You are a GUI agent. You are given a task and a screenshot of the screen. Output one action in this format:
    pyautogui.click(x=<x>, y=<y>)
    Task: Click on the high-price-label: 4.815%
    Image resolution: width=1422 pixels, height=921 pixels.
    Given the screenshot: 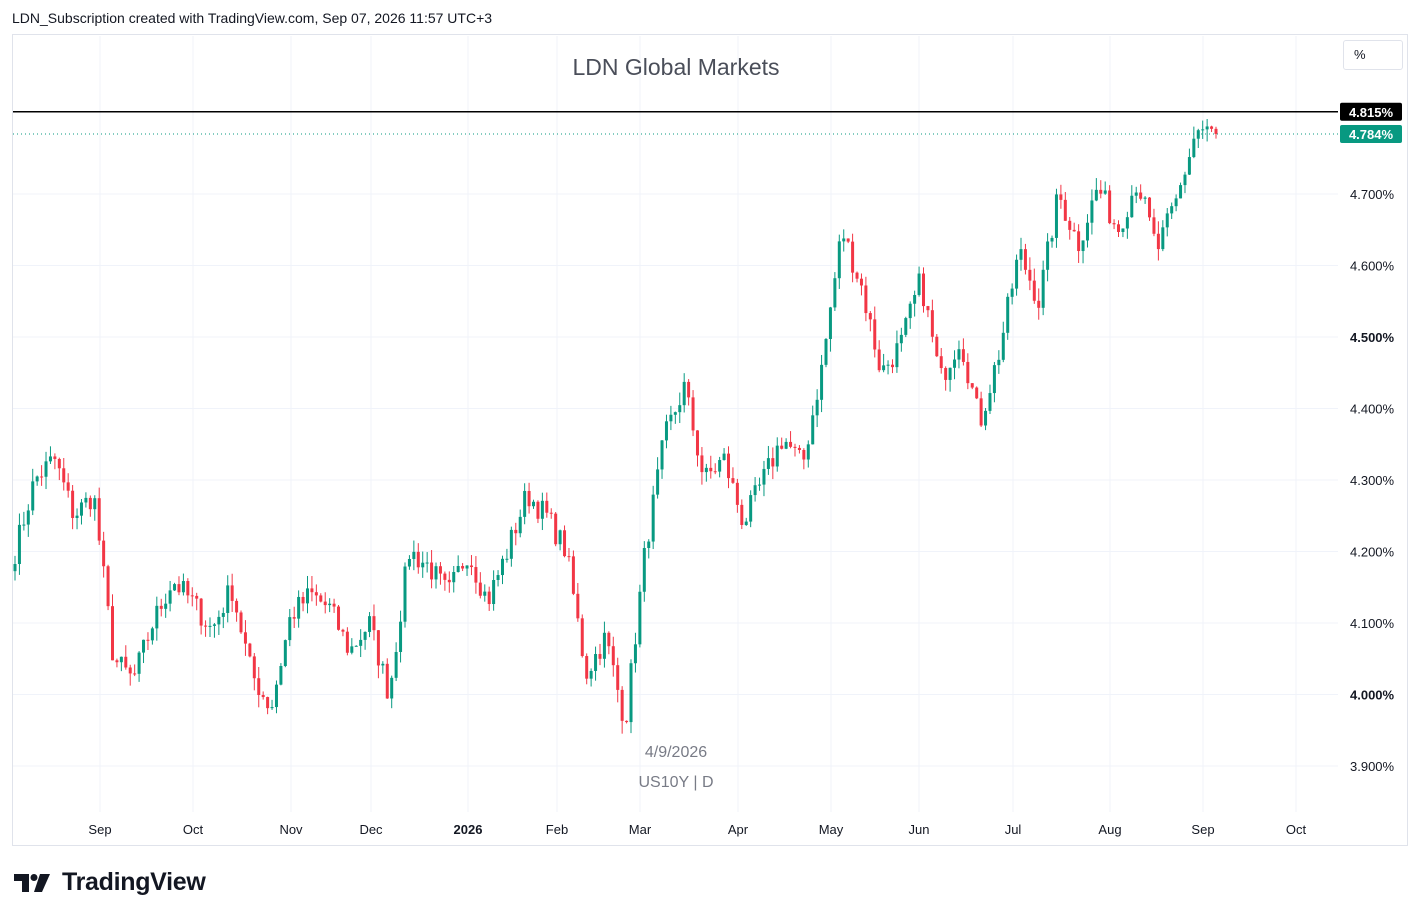 What is the action you would take?
    pyautogui.click(x=1371, y=112)
    